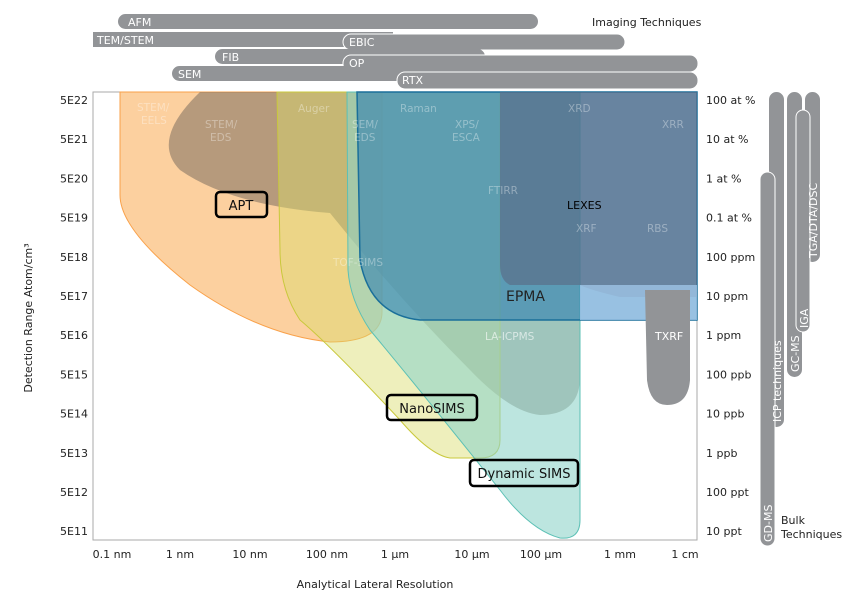 The height and width of the screenshot is (598, 848). I want to click on y-tick-right: 100 ppb, so click(728, 374).